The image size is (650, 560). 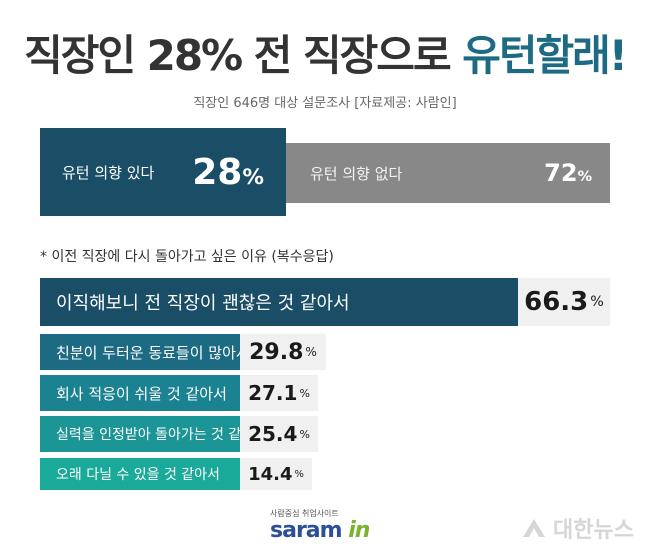 I want to click on intent-no-box: 유턴 의향 없다 72%, so click(x=448, y=173).